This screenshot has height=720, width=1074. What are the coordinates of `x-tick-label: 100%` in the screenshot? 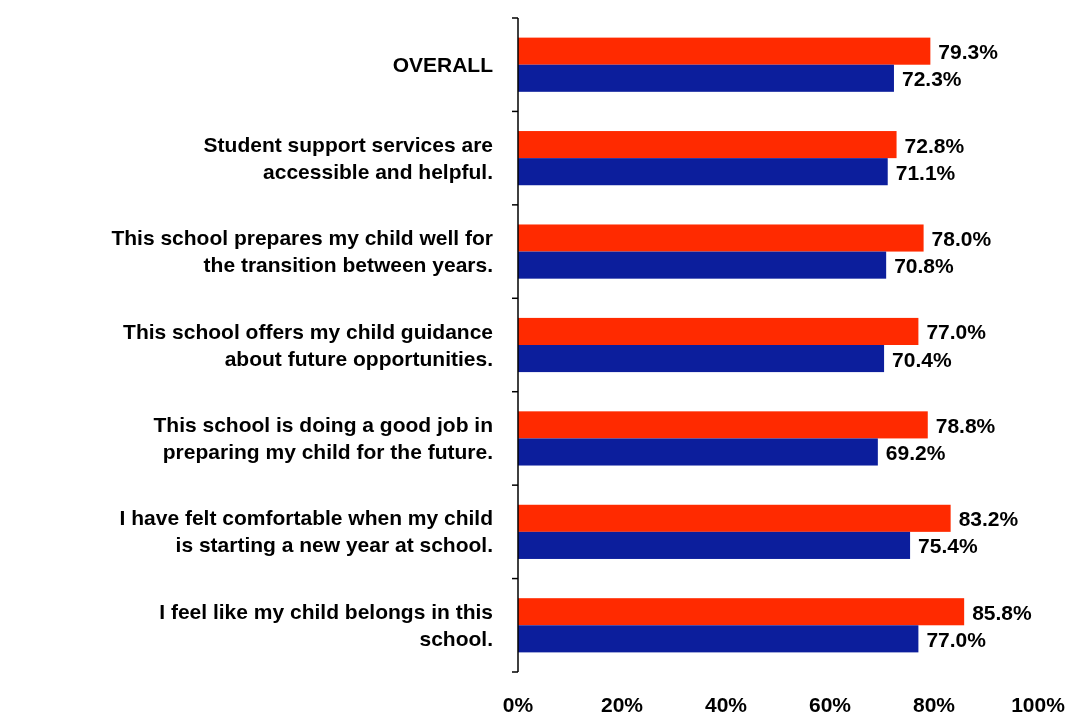 It's located at (1038, 704).